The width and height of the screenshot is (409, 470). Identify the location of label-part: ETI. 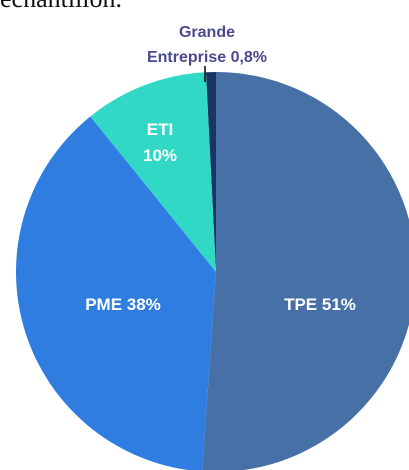
(160, 129).